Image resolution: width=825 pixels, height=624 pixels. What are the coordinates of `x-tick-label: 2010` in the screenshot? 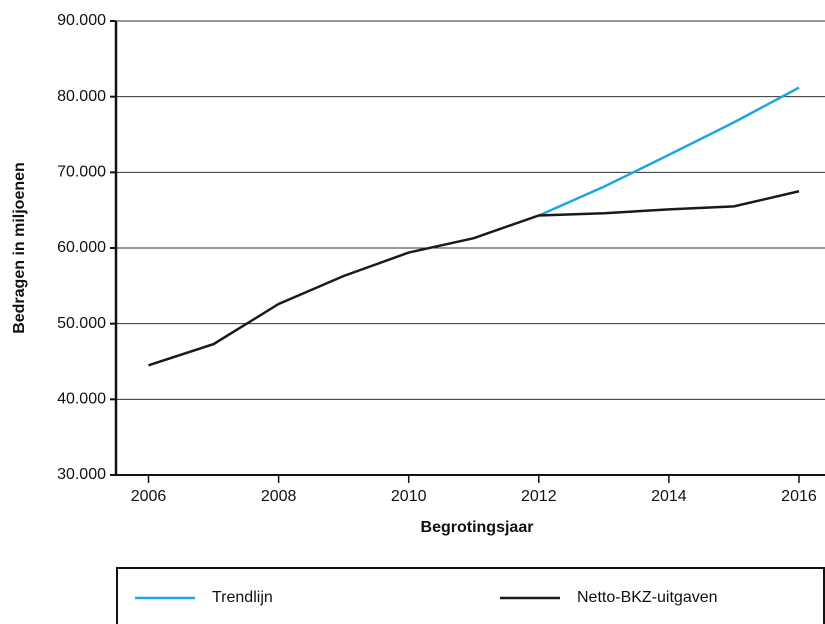 It's located at (409, 496).